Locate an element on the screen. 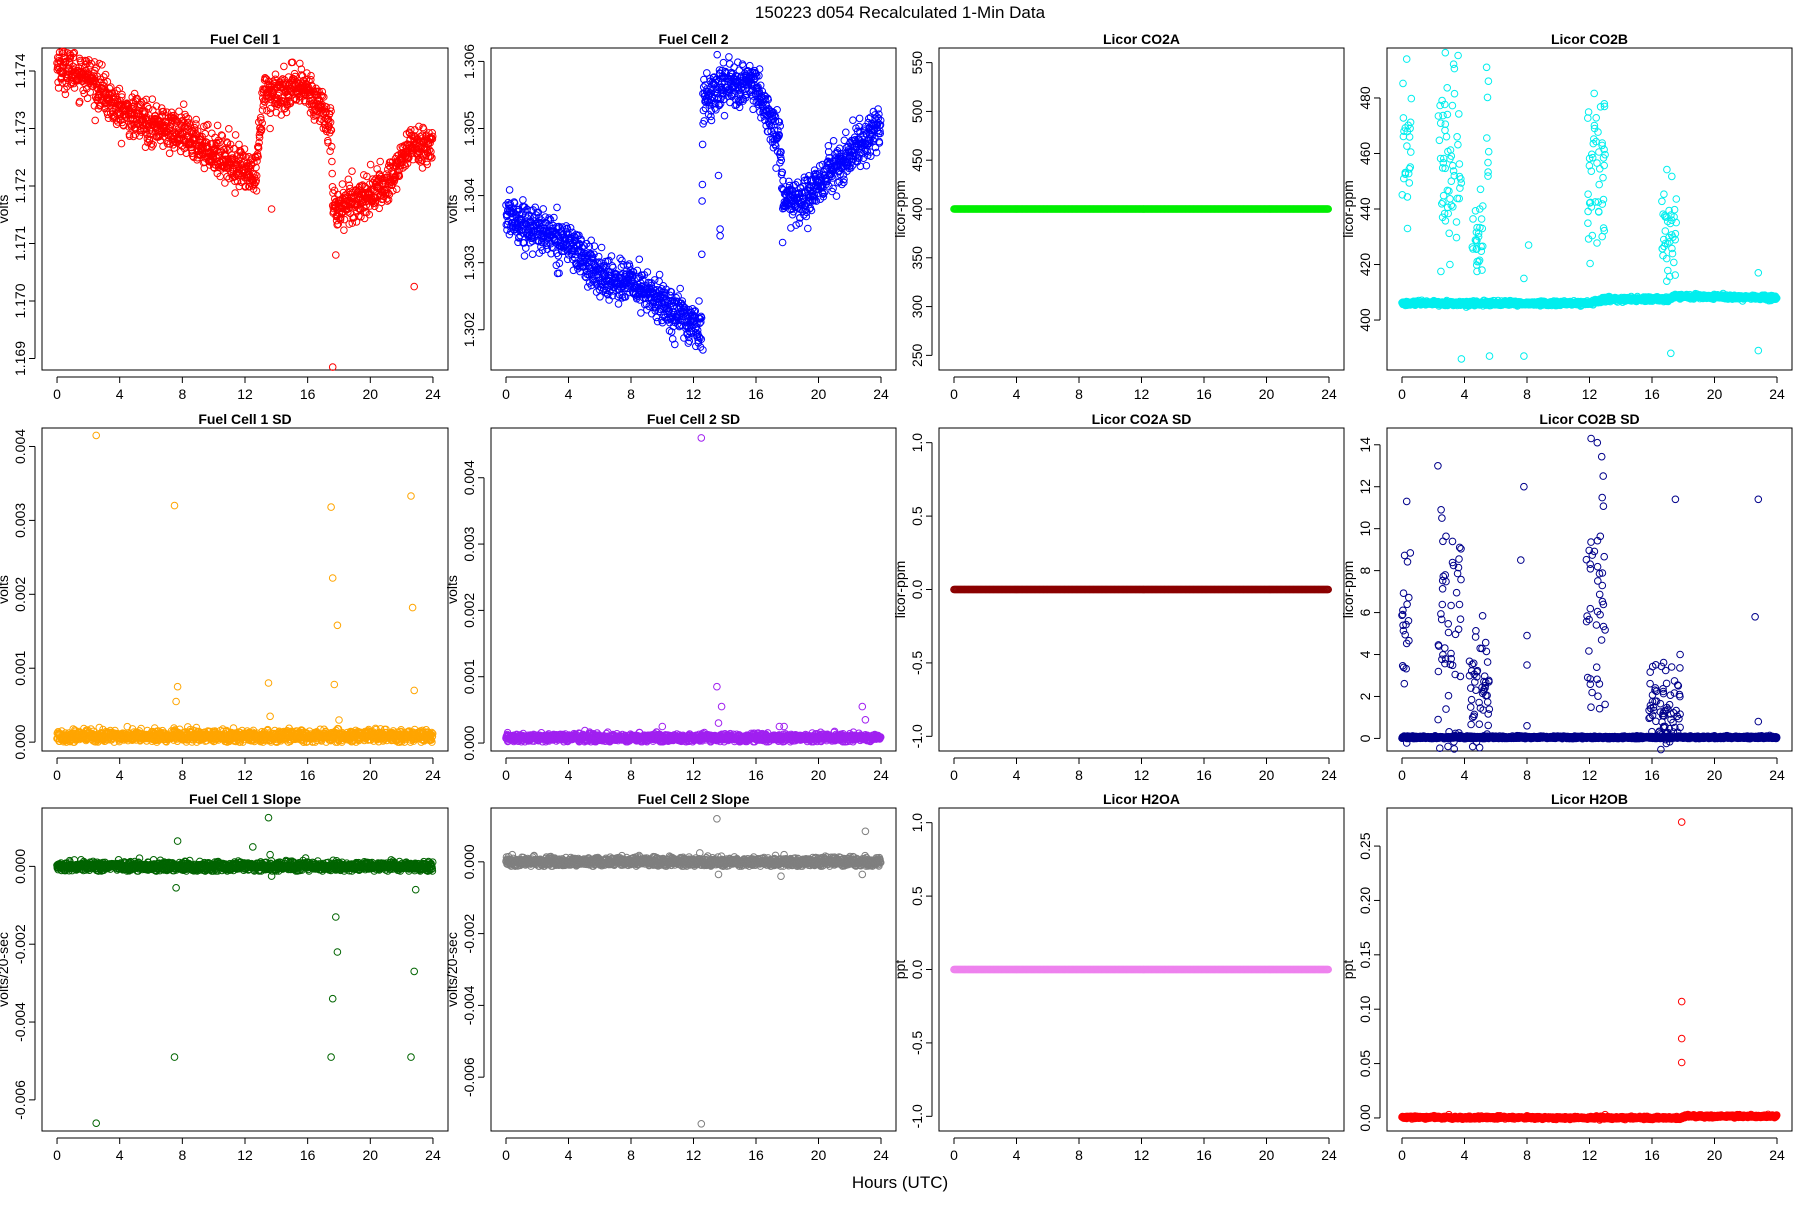  y-tick-label: 250 is located at coordinates (917, 355).